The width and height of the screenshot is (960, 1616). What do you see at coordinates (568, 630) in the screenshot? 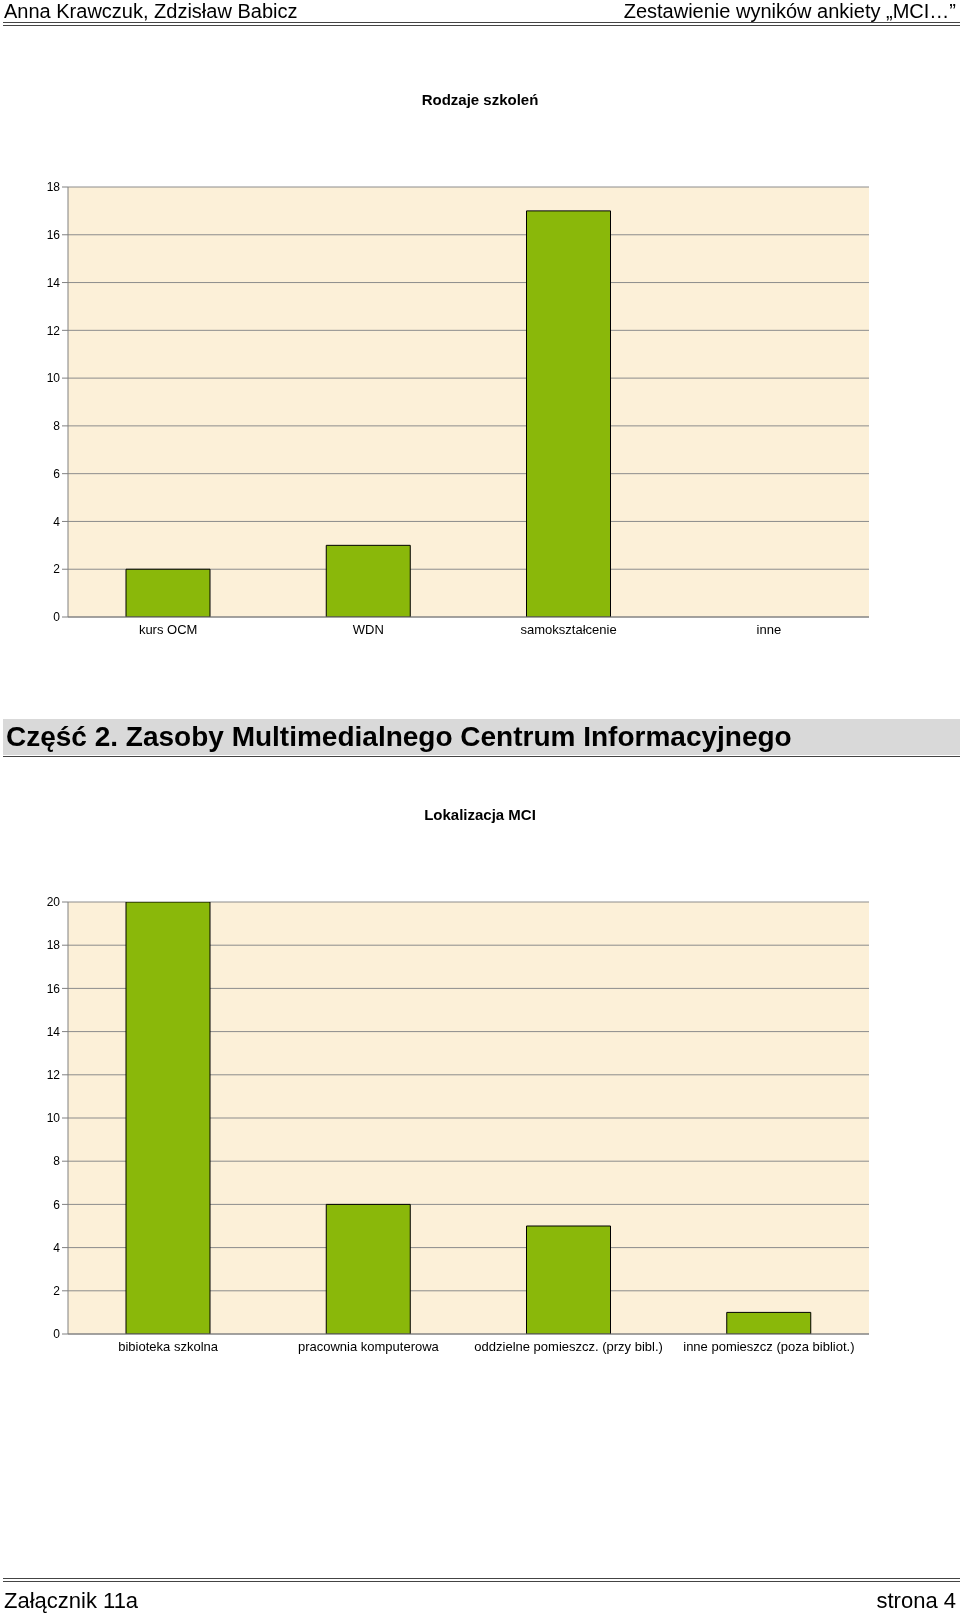
I see `x-tick-label: samokształcenie` at bounding box center [568, 630].